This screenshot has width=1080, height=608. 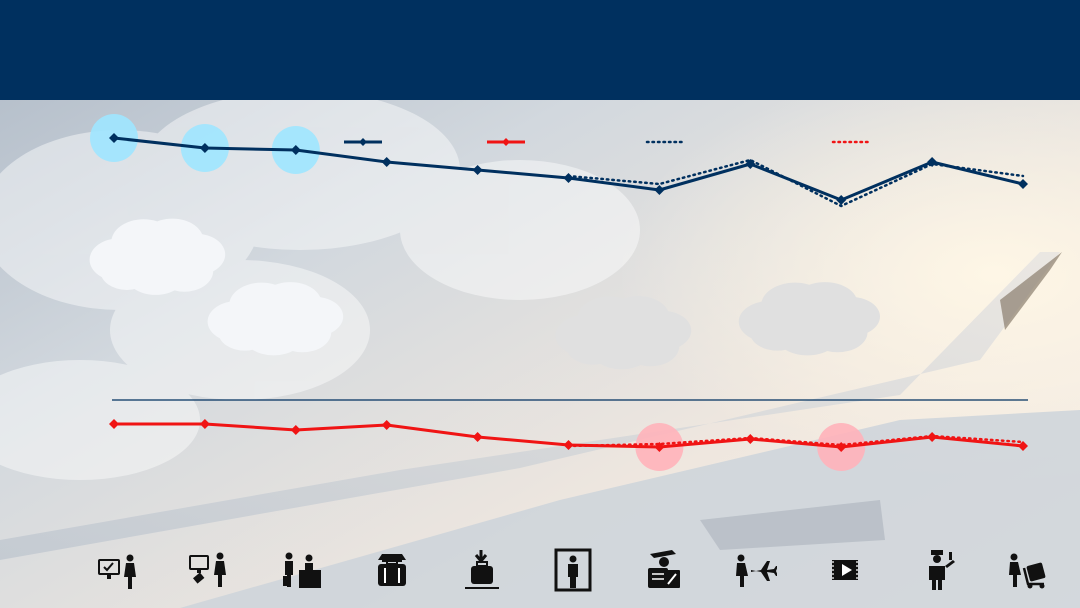 What do you see at coordinates (119, 570) in the screenshot?
I see `check-in-kiosk-icon` at bounding box center [119, 570].